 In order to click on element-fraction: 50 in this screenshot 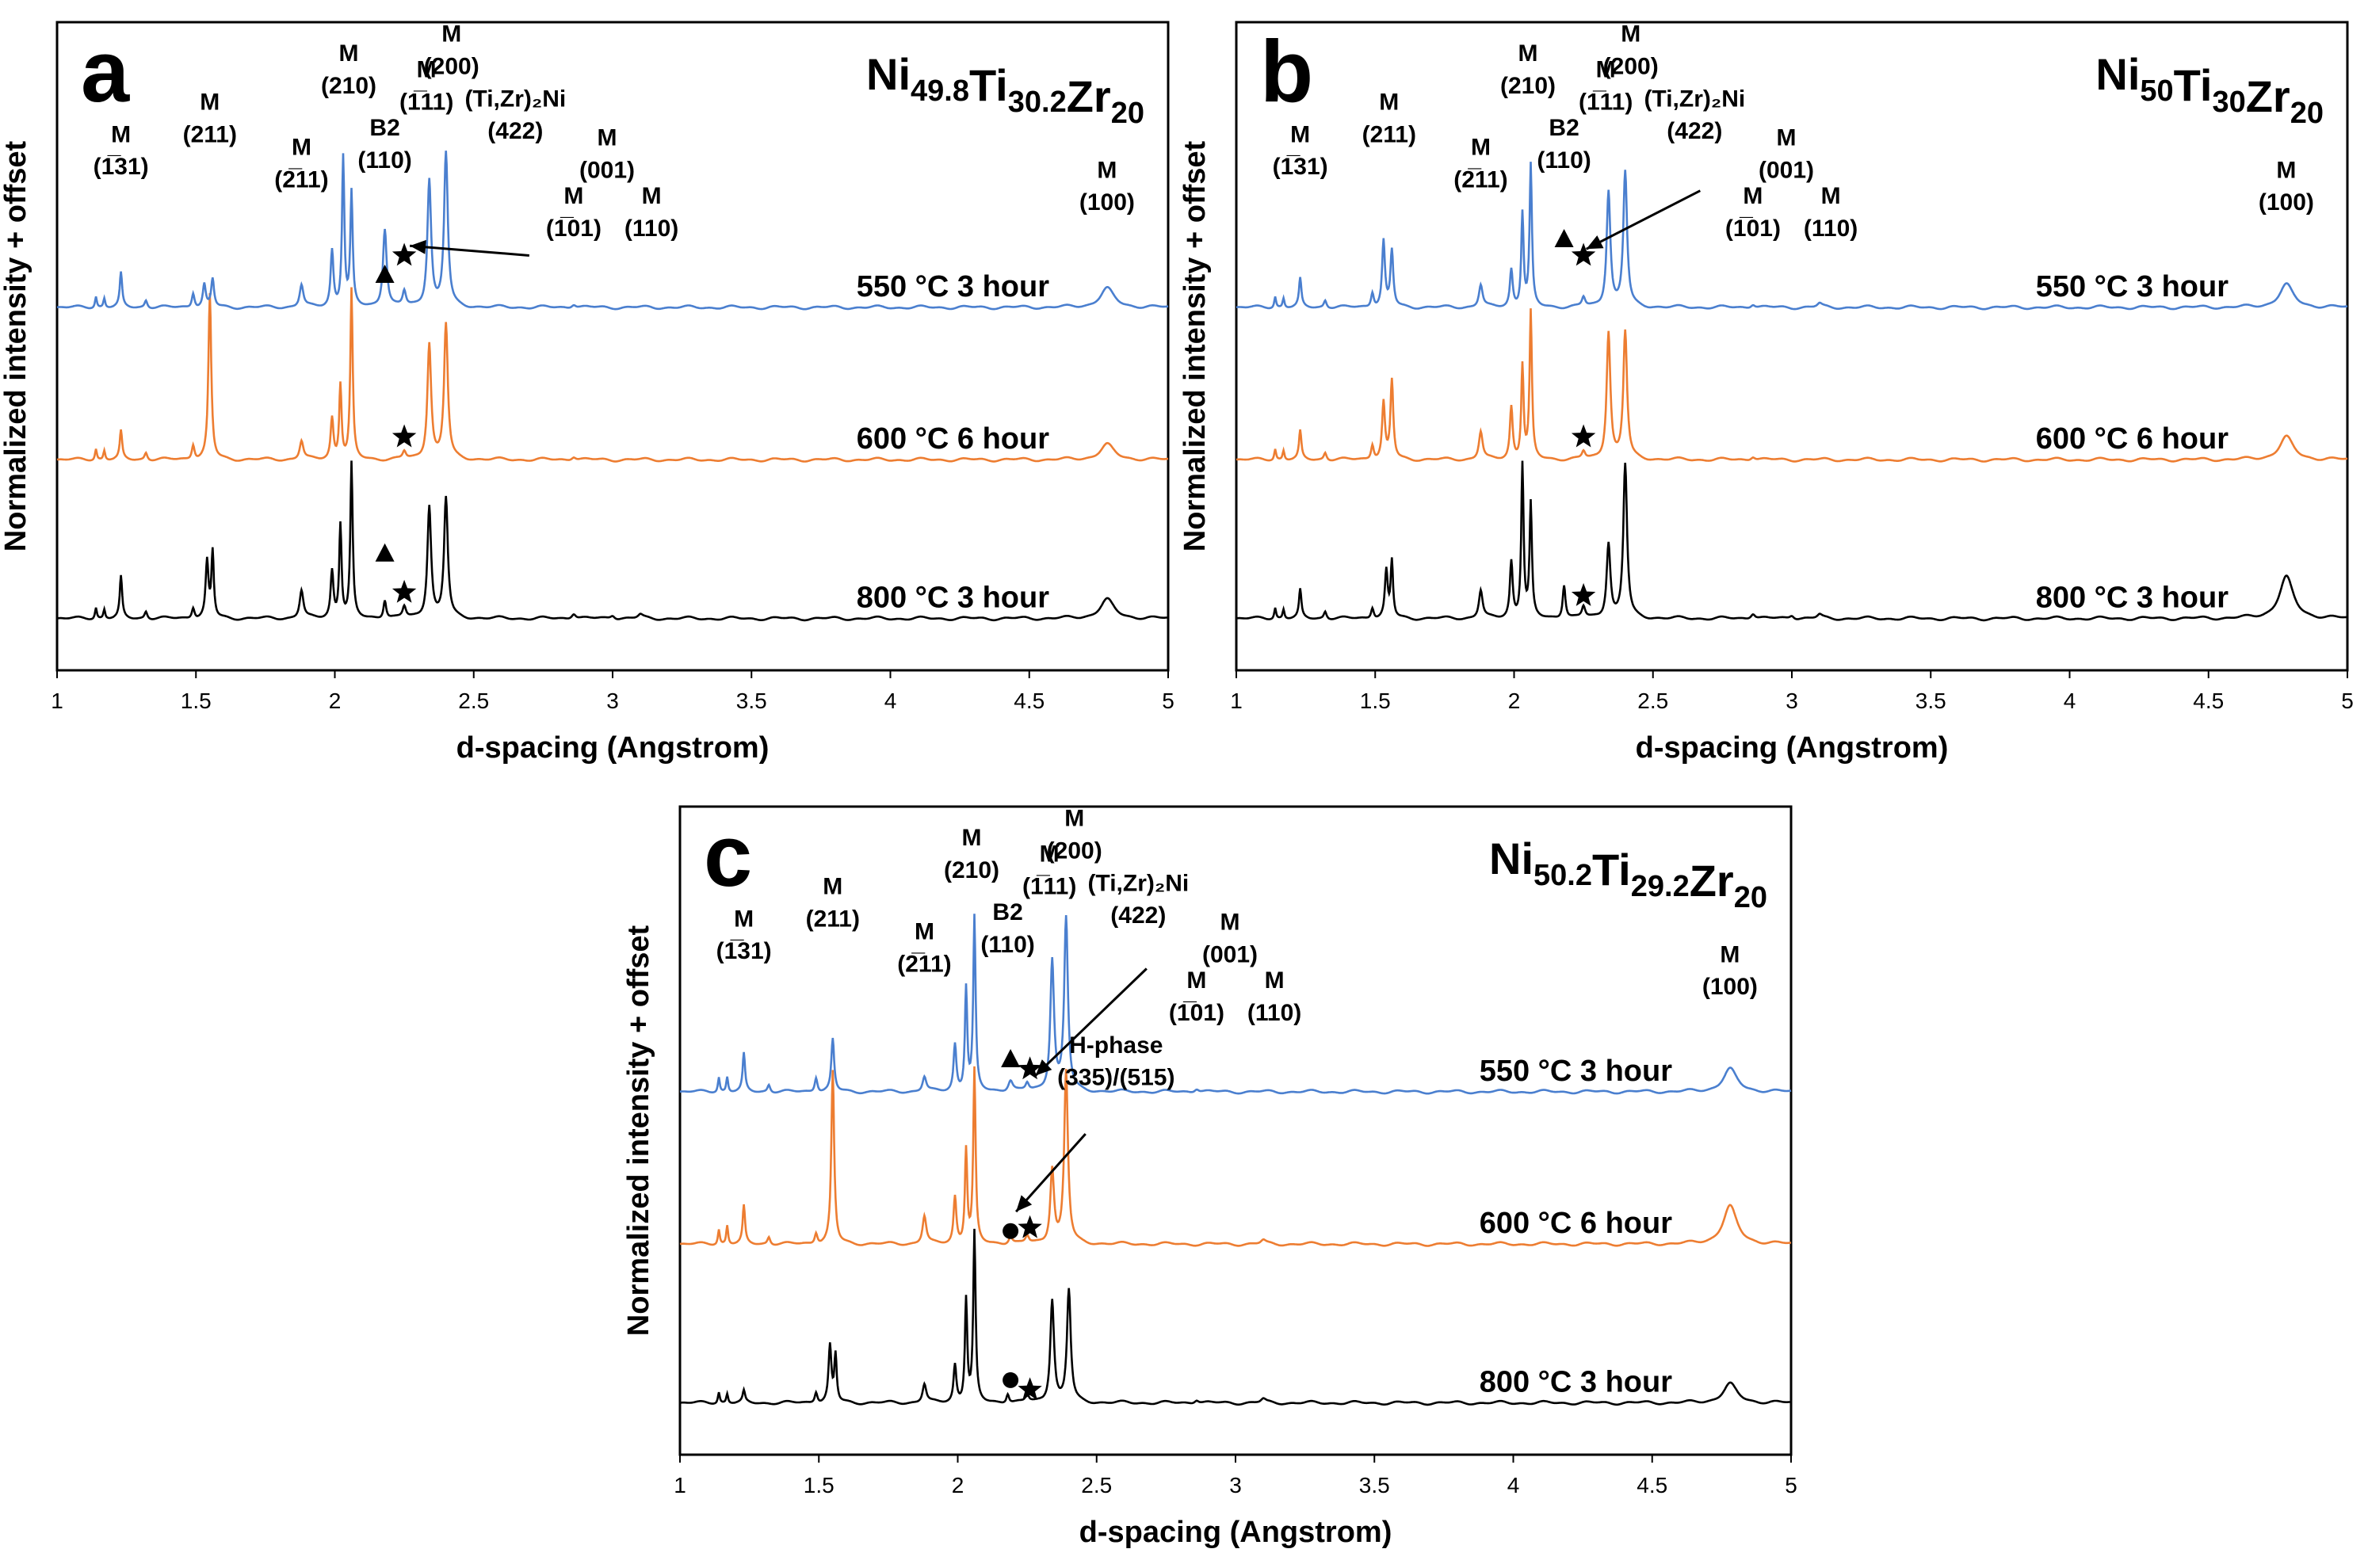, I will do `click(2156, 91)`.